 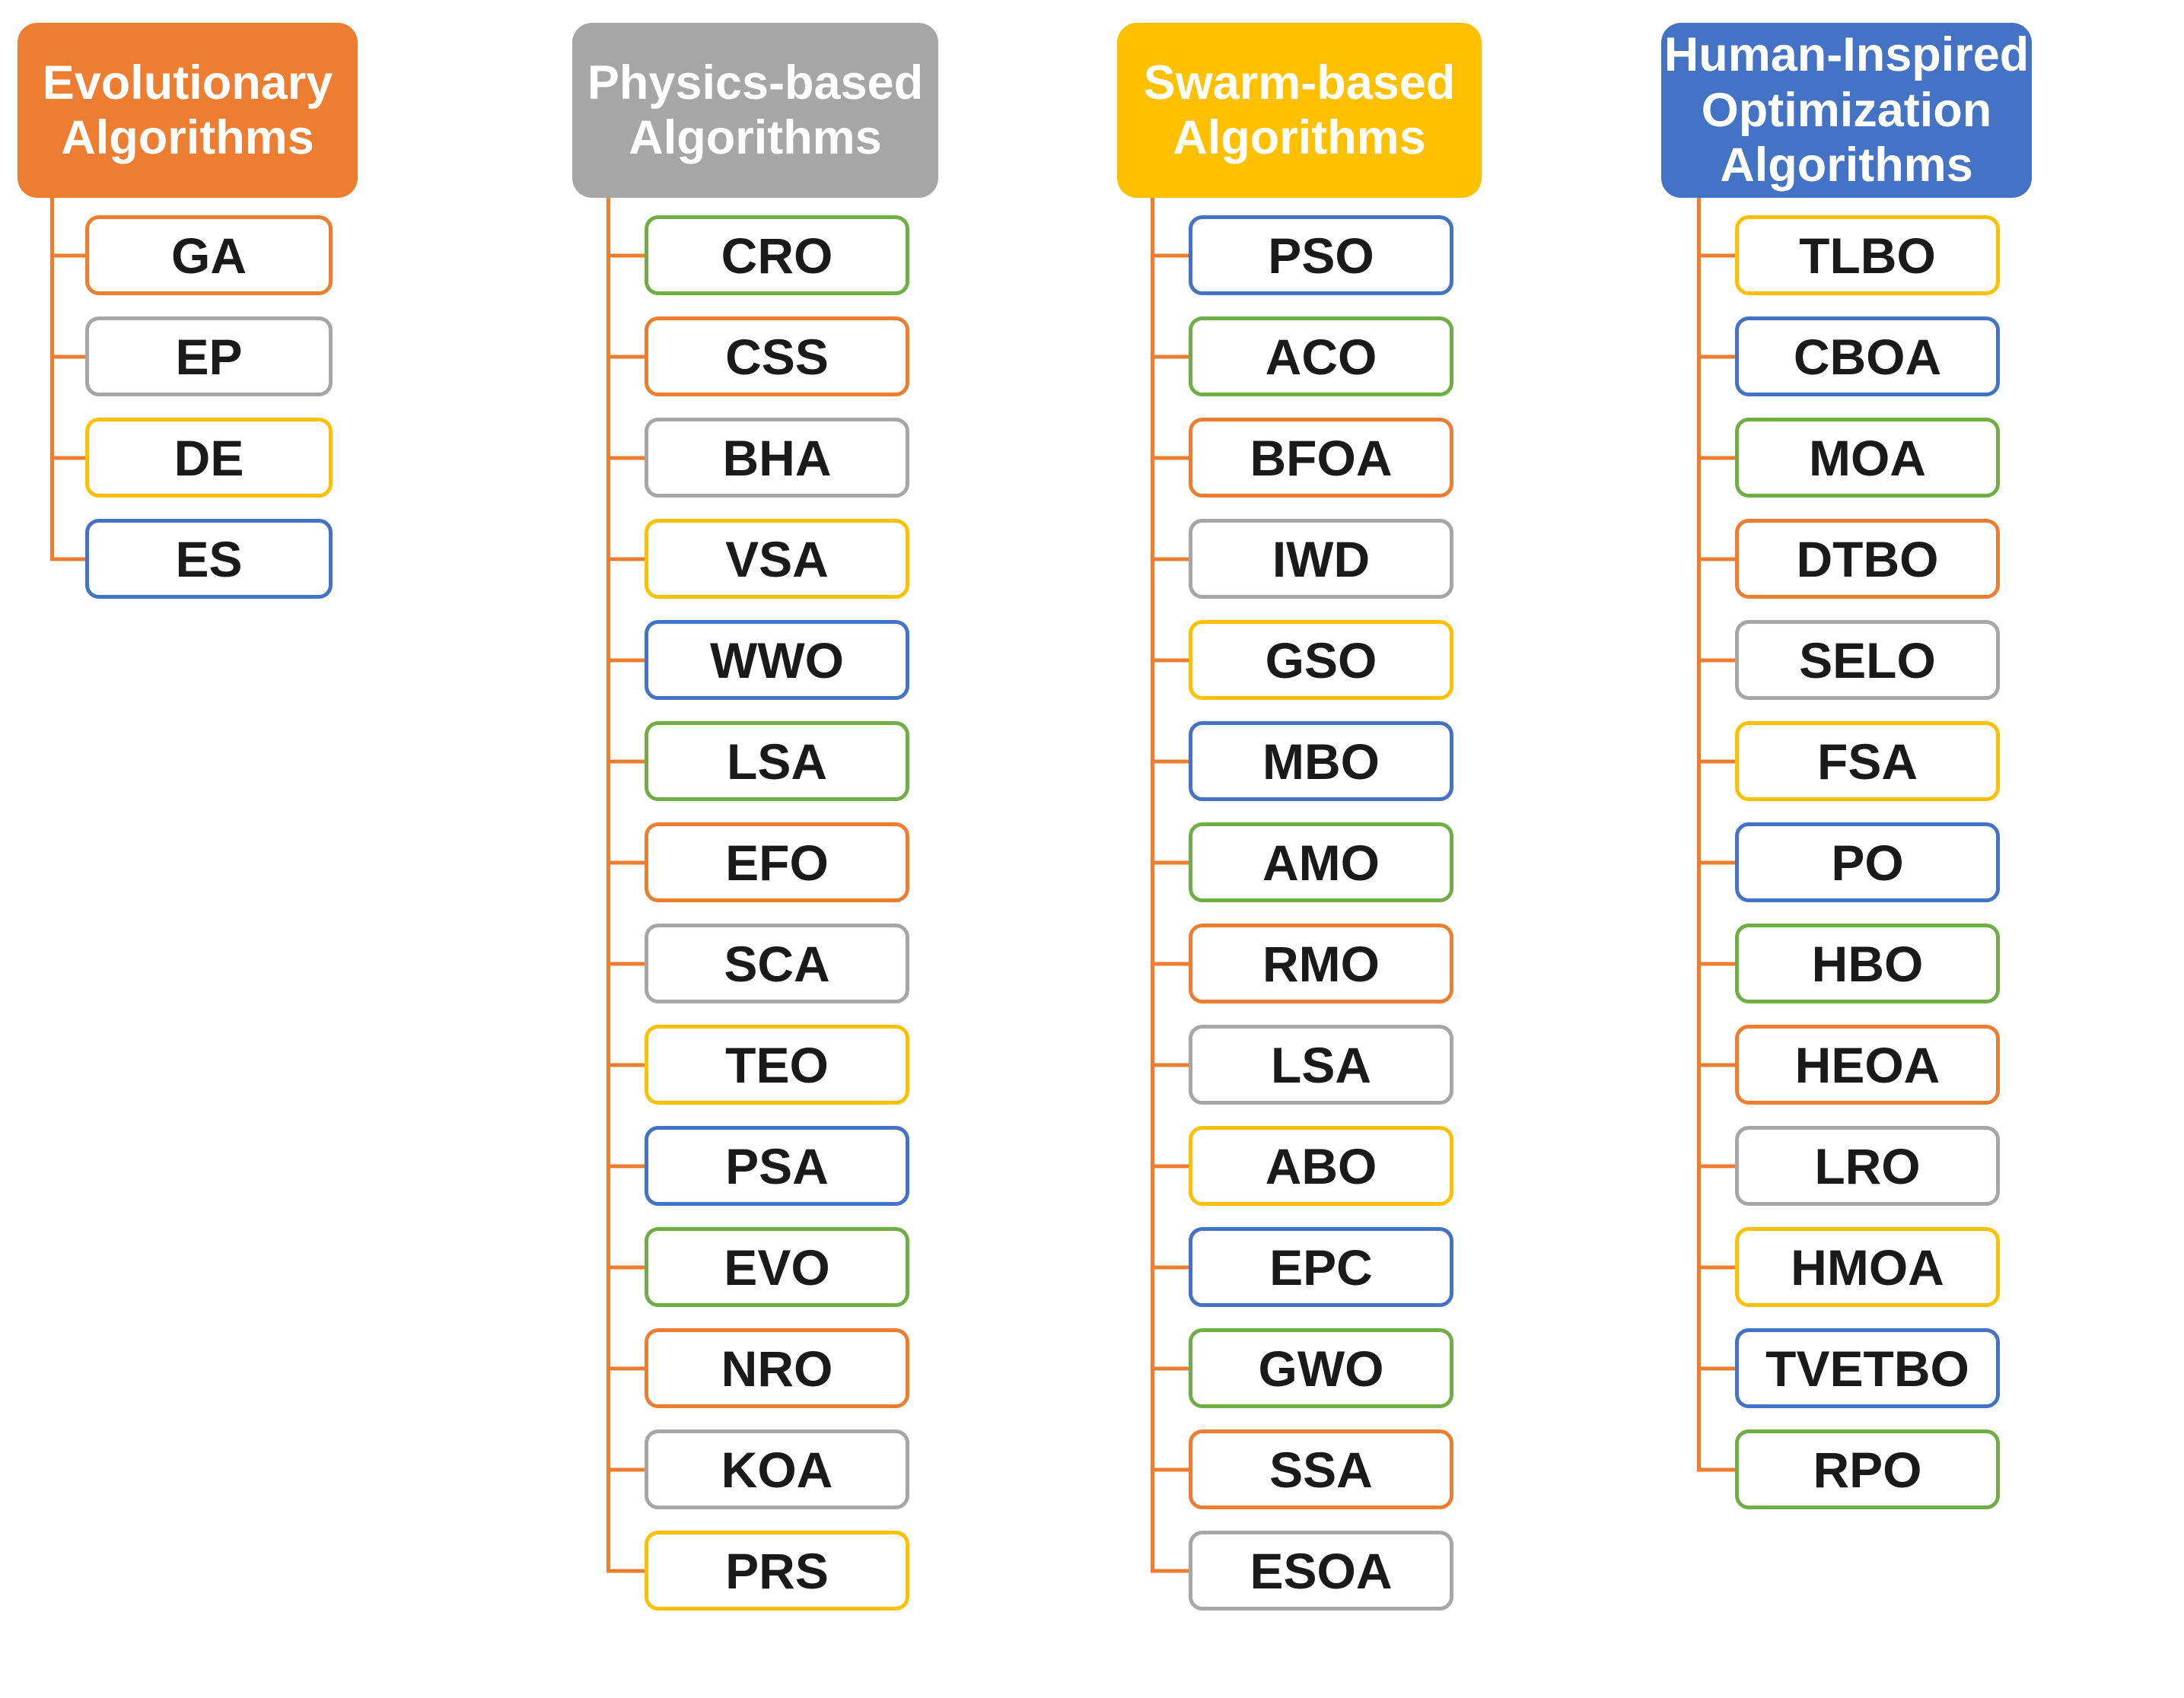 What do you see at coordinates (1848, 356) in the screenshot?
I see `algorithm-row: CBOA` at bounding box center [1848, 356].